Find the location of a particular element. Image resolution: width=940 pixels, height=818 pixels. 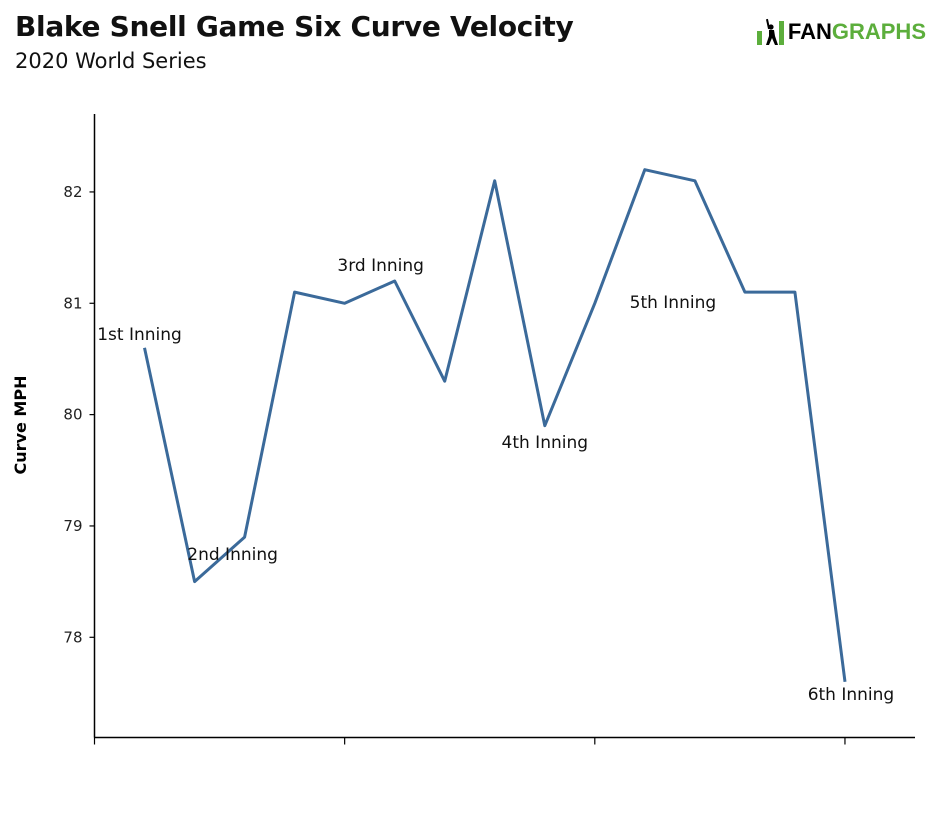

y-axis-label: Curve MPH is located at coordinates (20, 425).